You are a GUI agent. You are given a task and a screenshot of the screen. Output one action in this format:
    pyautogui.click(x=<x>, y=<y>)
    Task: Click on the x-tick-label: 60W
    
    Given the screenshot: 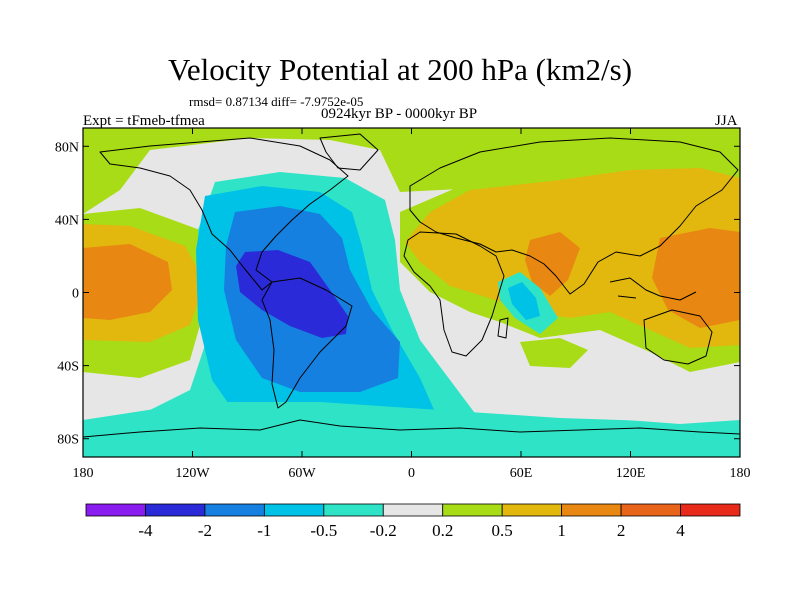 What is the action you would take?
    pyautogui.click(x=302, y=473)
    